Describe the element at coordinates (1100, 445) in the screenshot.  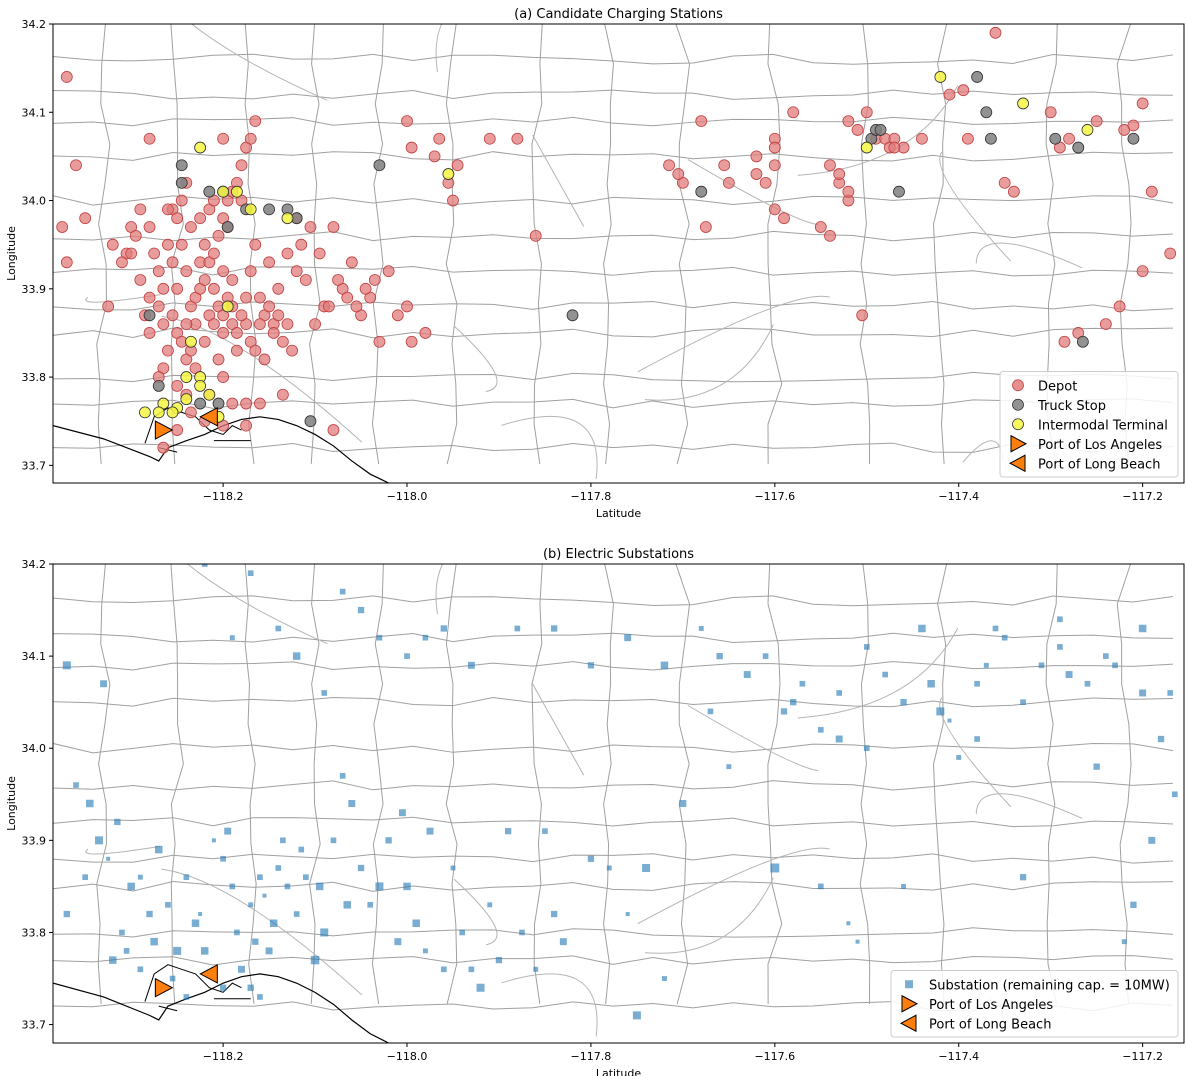
I see `legend-label: Port of Los Angeles` at that location.